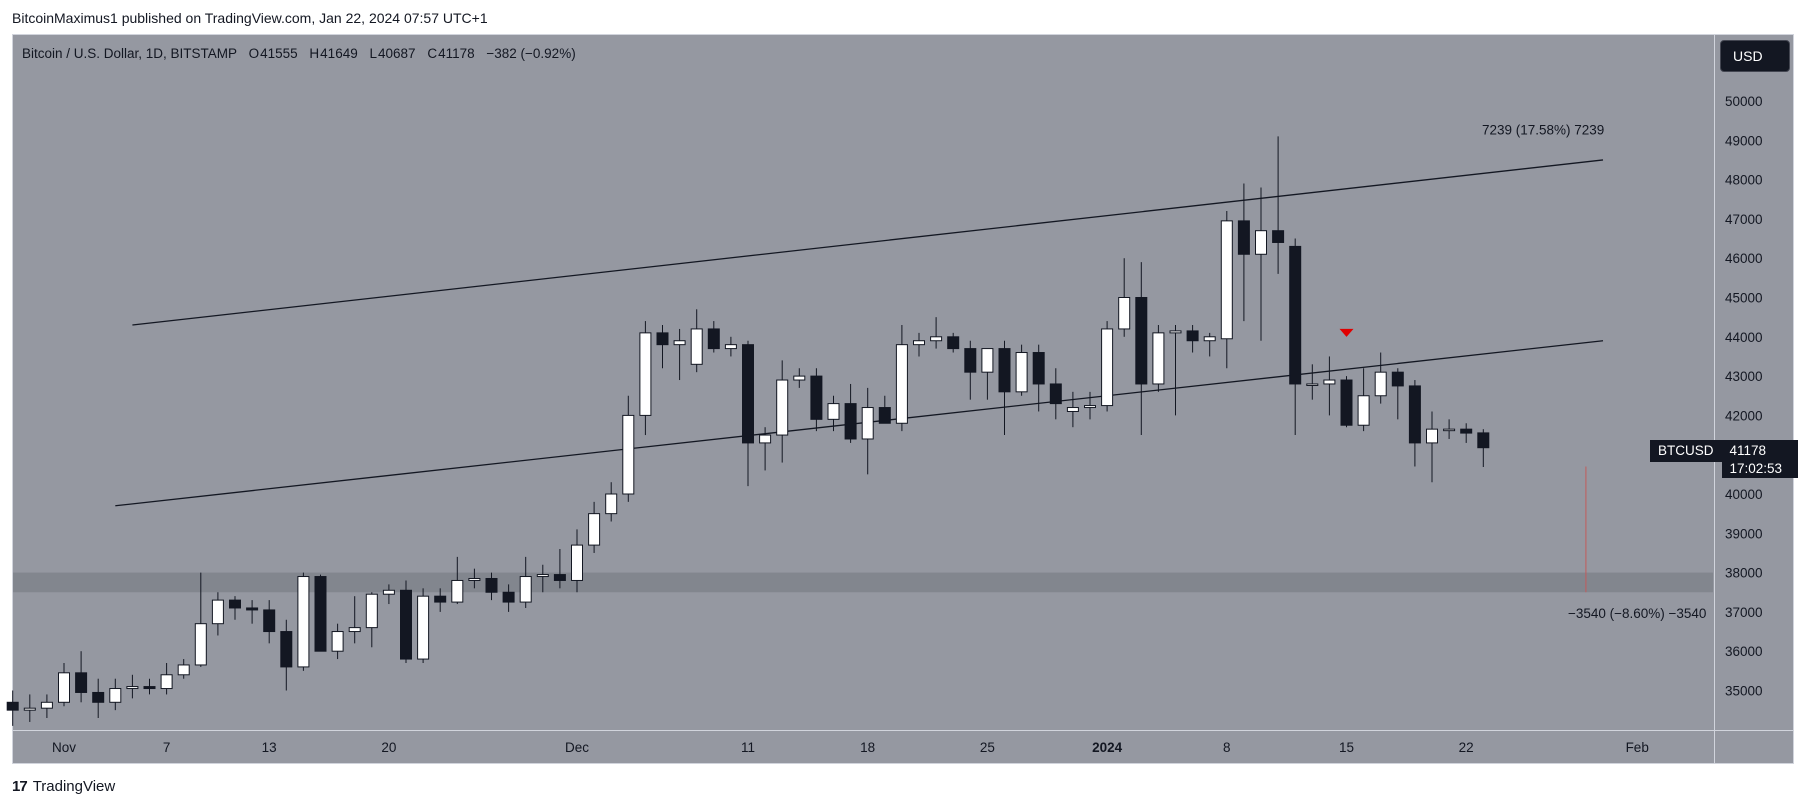 The image size is (1807, 809). I want to click on price-axis-label: 36000, so click(1744, 651).